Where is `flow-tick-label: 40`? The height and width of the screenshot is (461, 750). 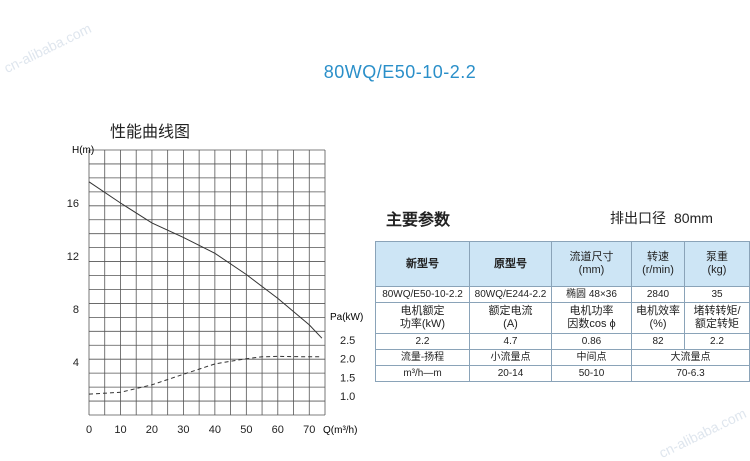
flow-tick-label: 40 is located at coordinates (215, 430).